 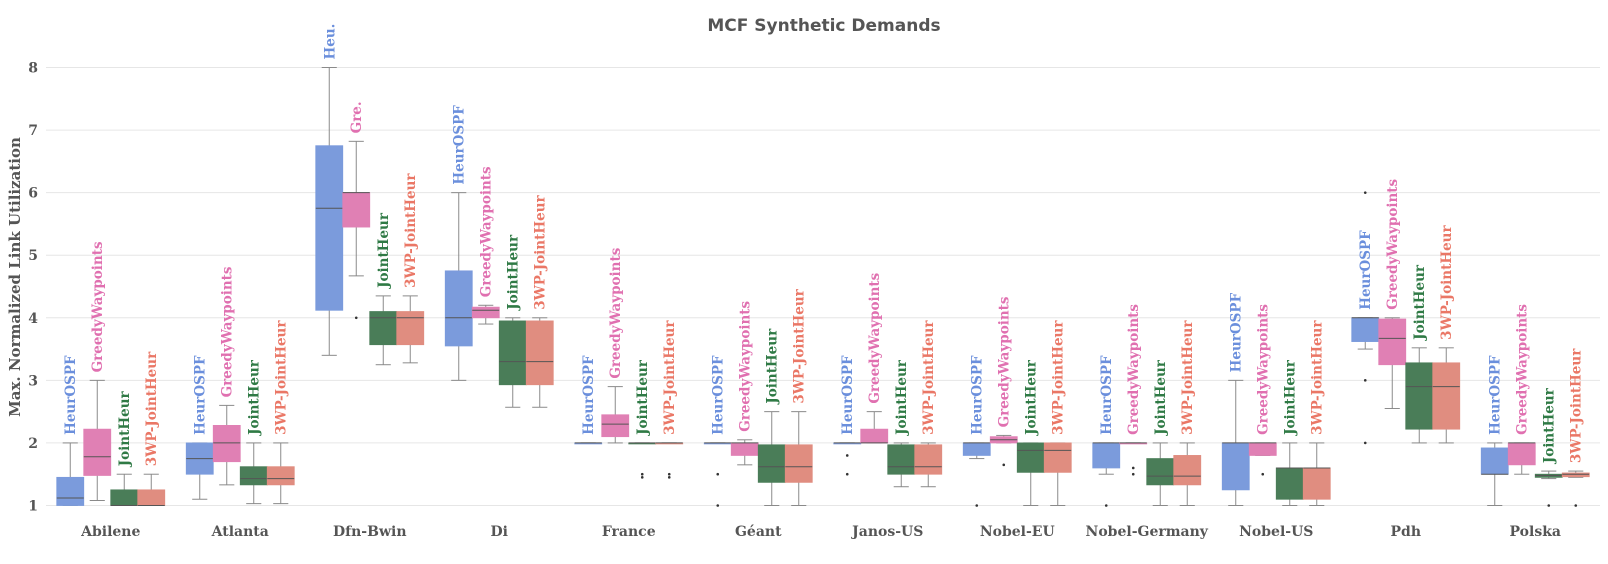 What do you see at coordinates (33, 319) in the screenshot?
I see `y-tick-label: 4` at bounding box center [33, 319].